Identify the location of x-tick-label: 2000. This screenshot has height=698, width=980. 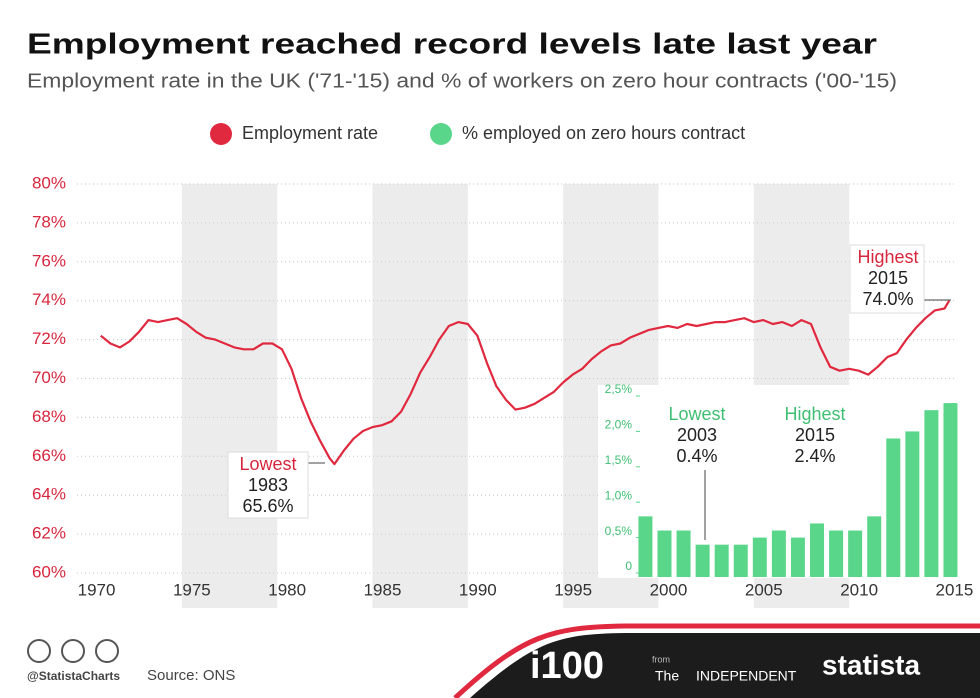
(669, 589).